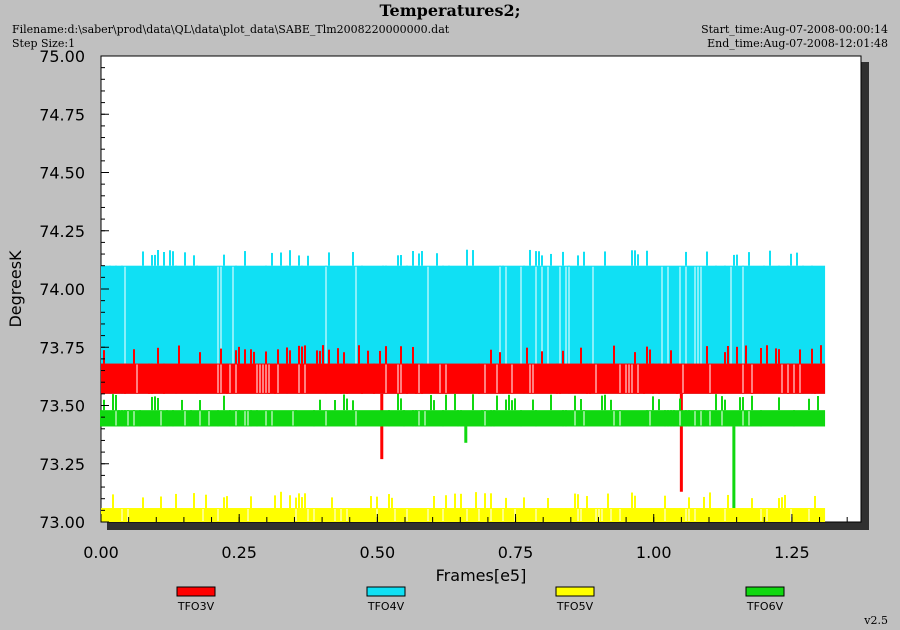 This screenshot has width=900, height=630. I want to click on legend-swatch-tfo4v, so click(386, 591).